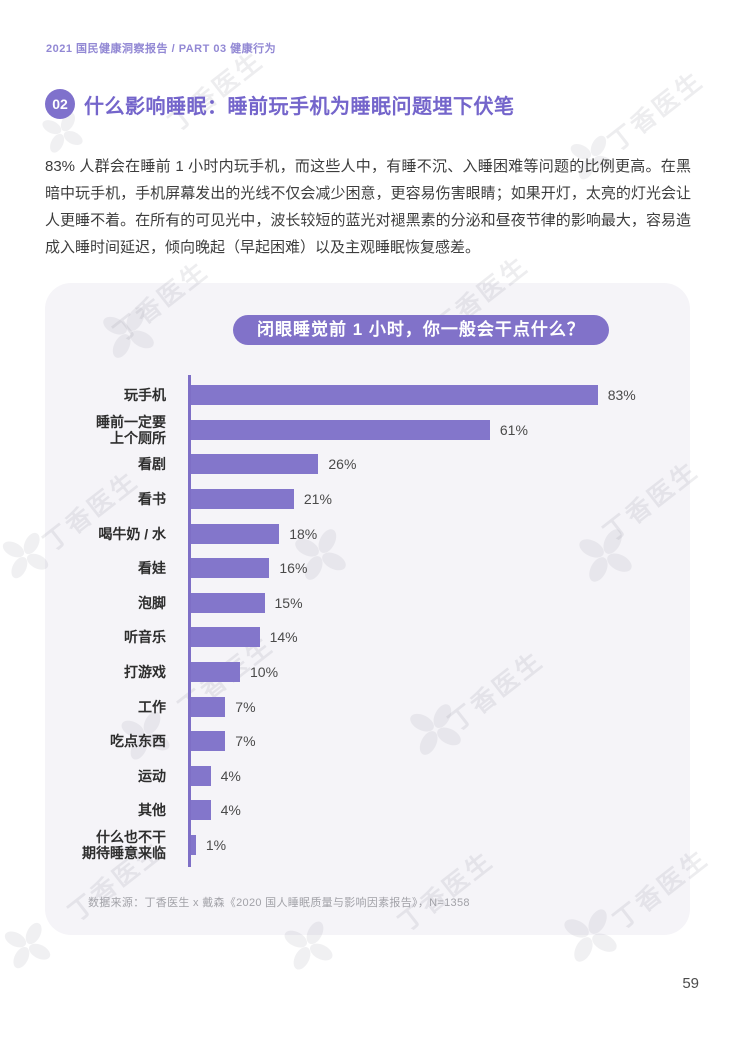 Image resolution: width=735 pixels, height=1039 pixels. Describe the element at coordinates (303, 533) in the screenshot. I see `bar-value-label: 18%` at that location.